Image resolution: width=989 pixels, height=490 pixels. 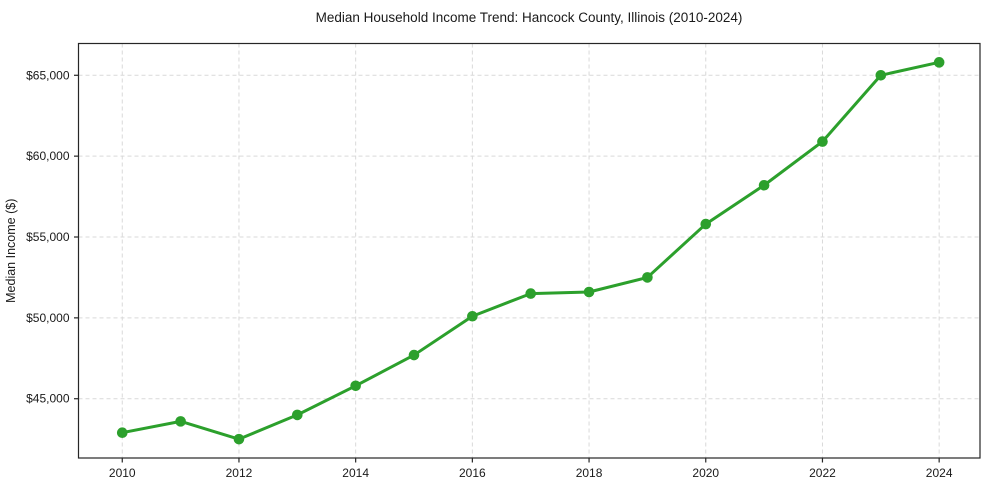 What do you see at coordinates (11, 251) in the screenshot?
I see `y-axis-label: Median Income ($)` at bounding box center [11, 251].